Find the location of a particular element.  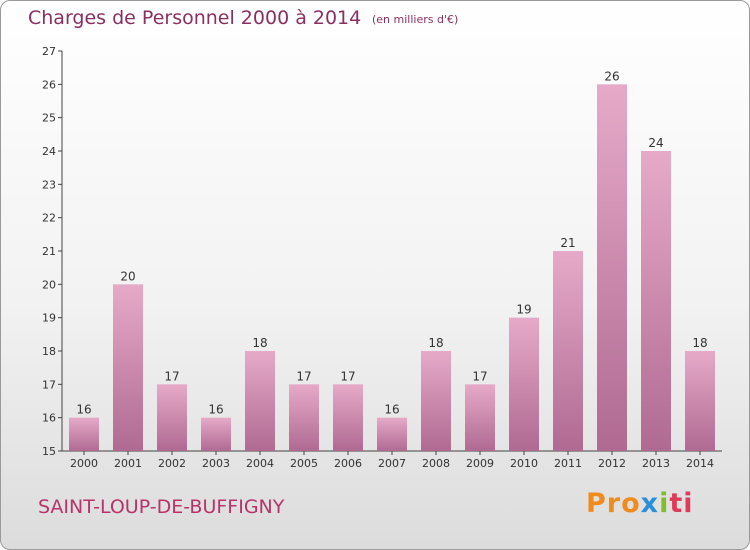

bar-value-label: 21 is located at coordinates (567, 243).